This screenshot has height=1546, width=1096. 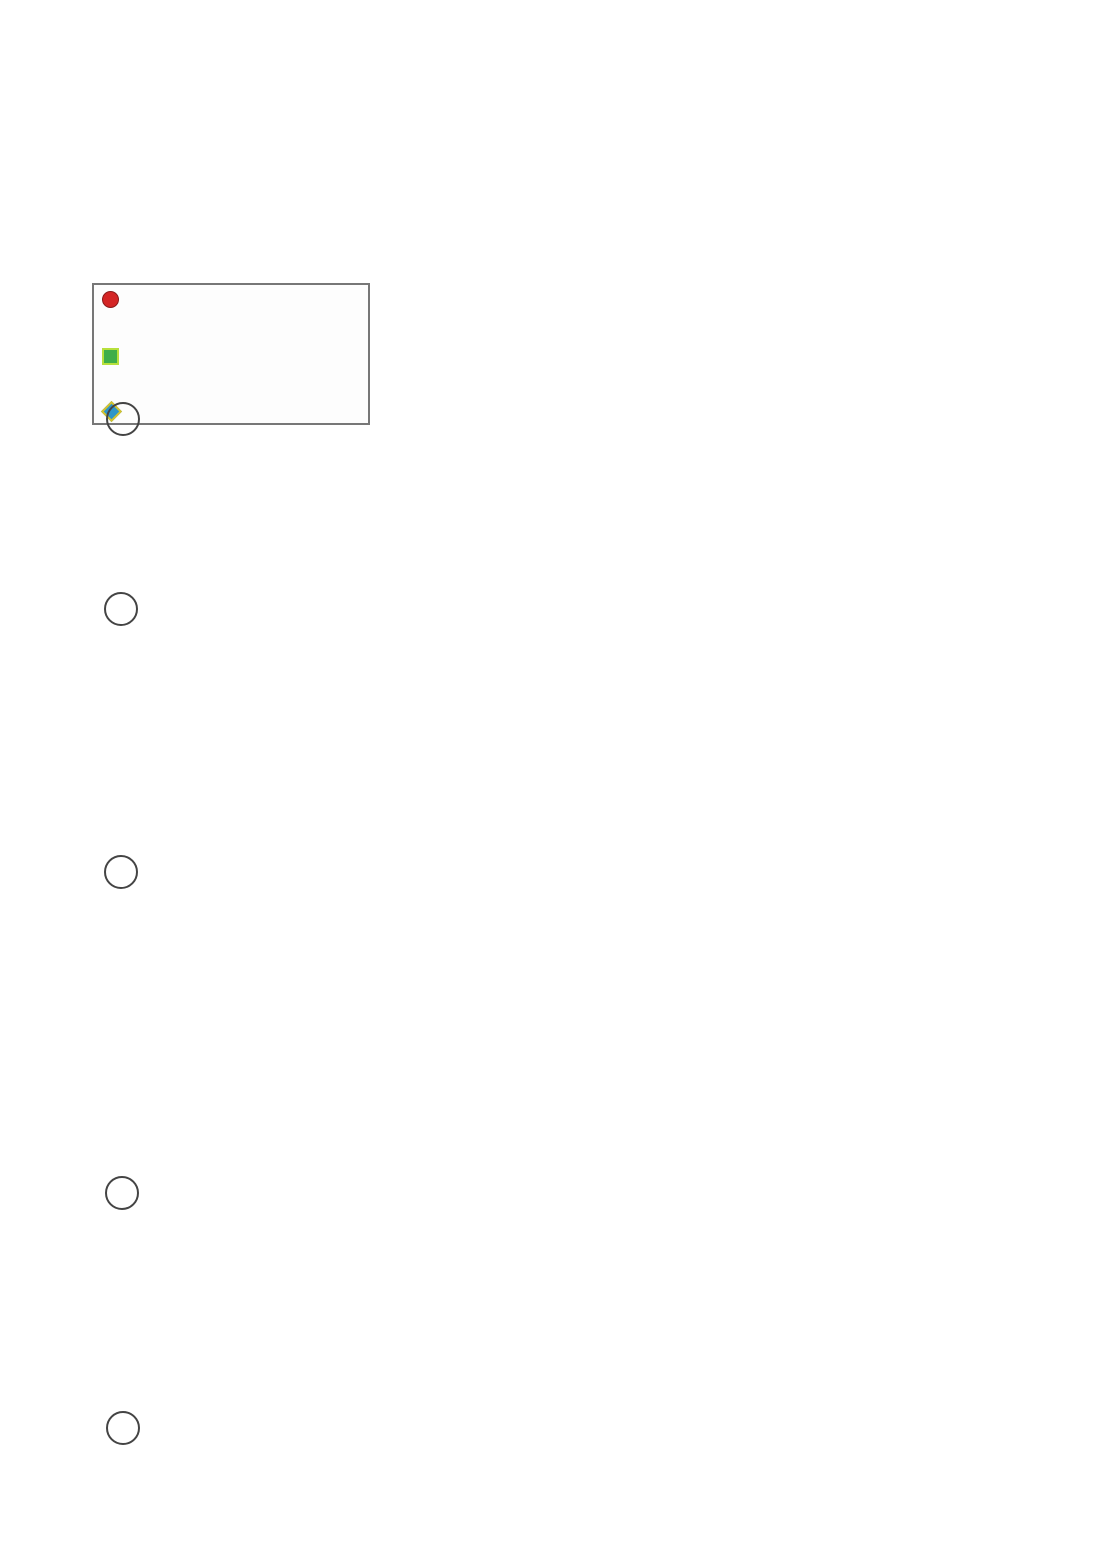 I want to click on supercontinent-rodinia, so click(x=731, y=162).